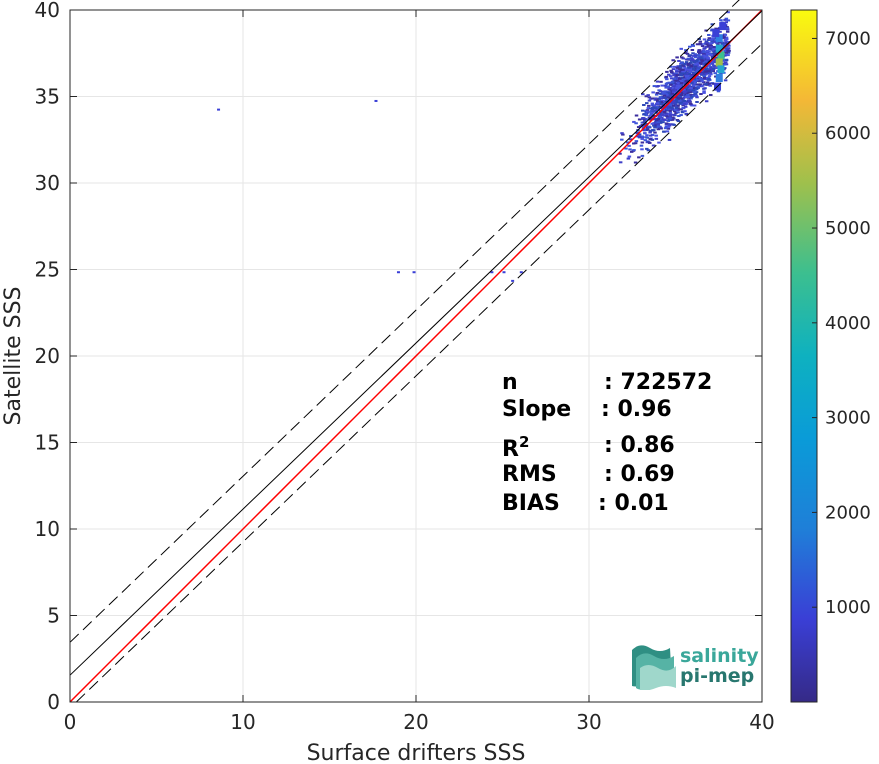 This screenshot has width=879, height=764. I want to click on stat-label: RMS, so click(529, 474).